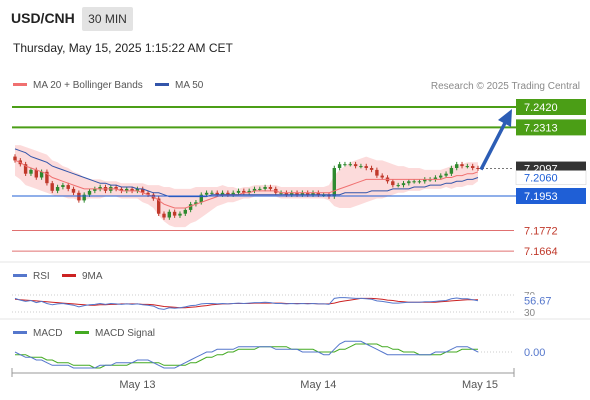  I want to click on timeframe-button: 30 MIN, so click(107, 19).